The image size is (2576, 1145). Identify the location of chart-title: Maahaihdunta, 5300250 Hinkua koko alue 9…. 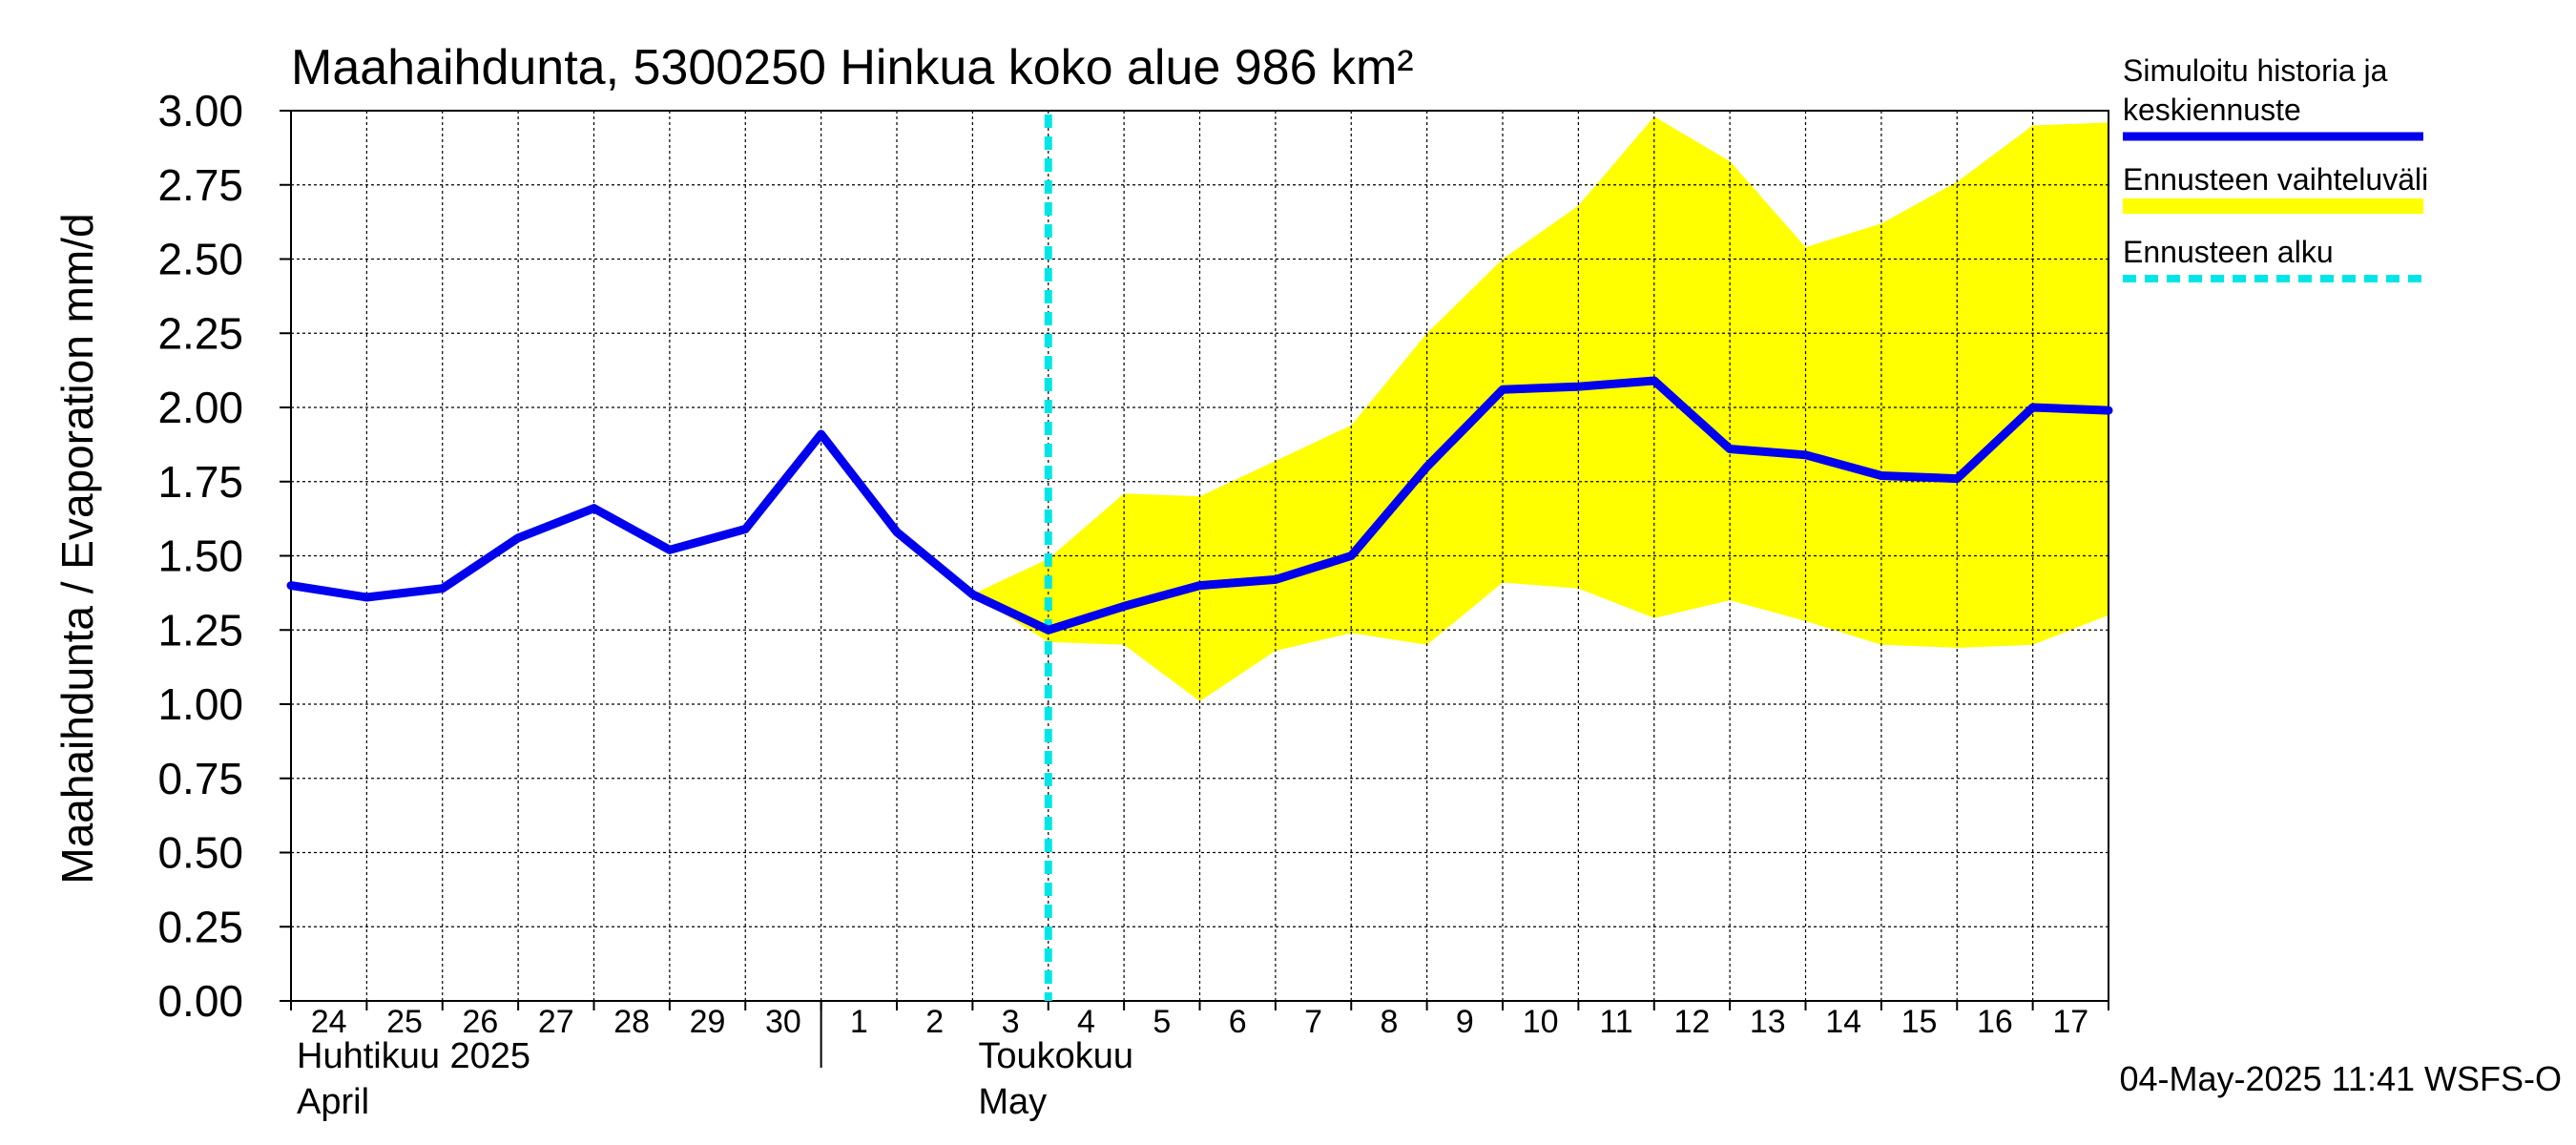
(852, 67).